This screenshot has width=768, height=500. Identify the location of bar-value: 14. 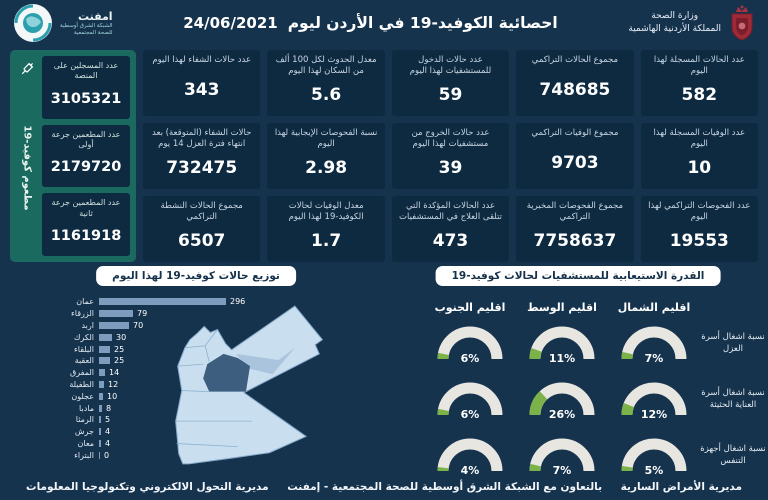
(114, 373).